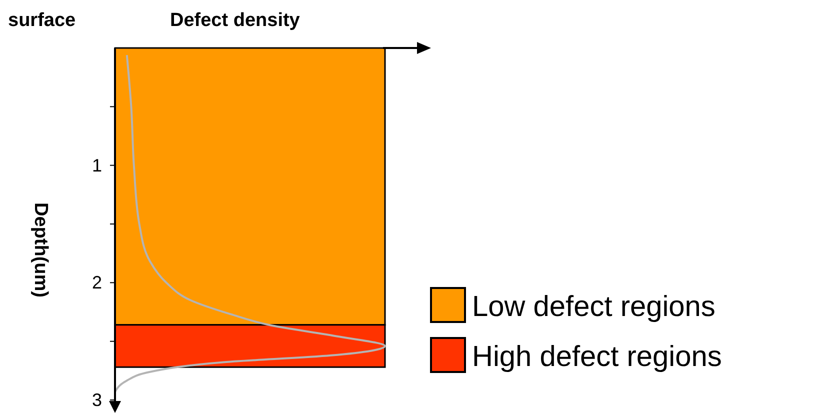 The width and height of the screenshot is (827, 414). I want to click on y-tick-label: 3, so click(97, 400).